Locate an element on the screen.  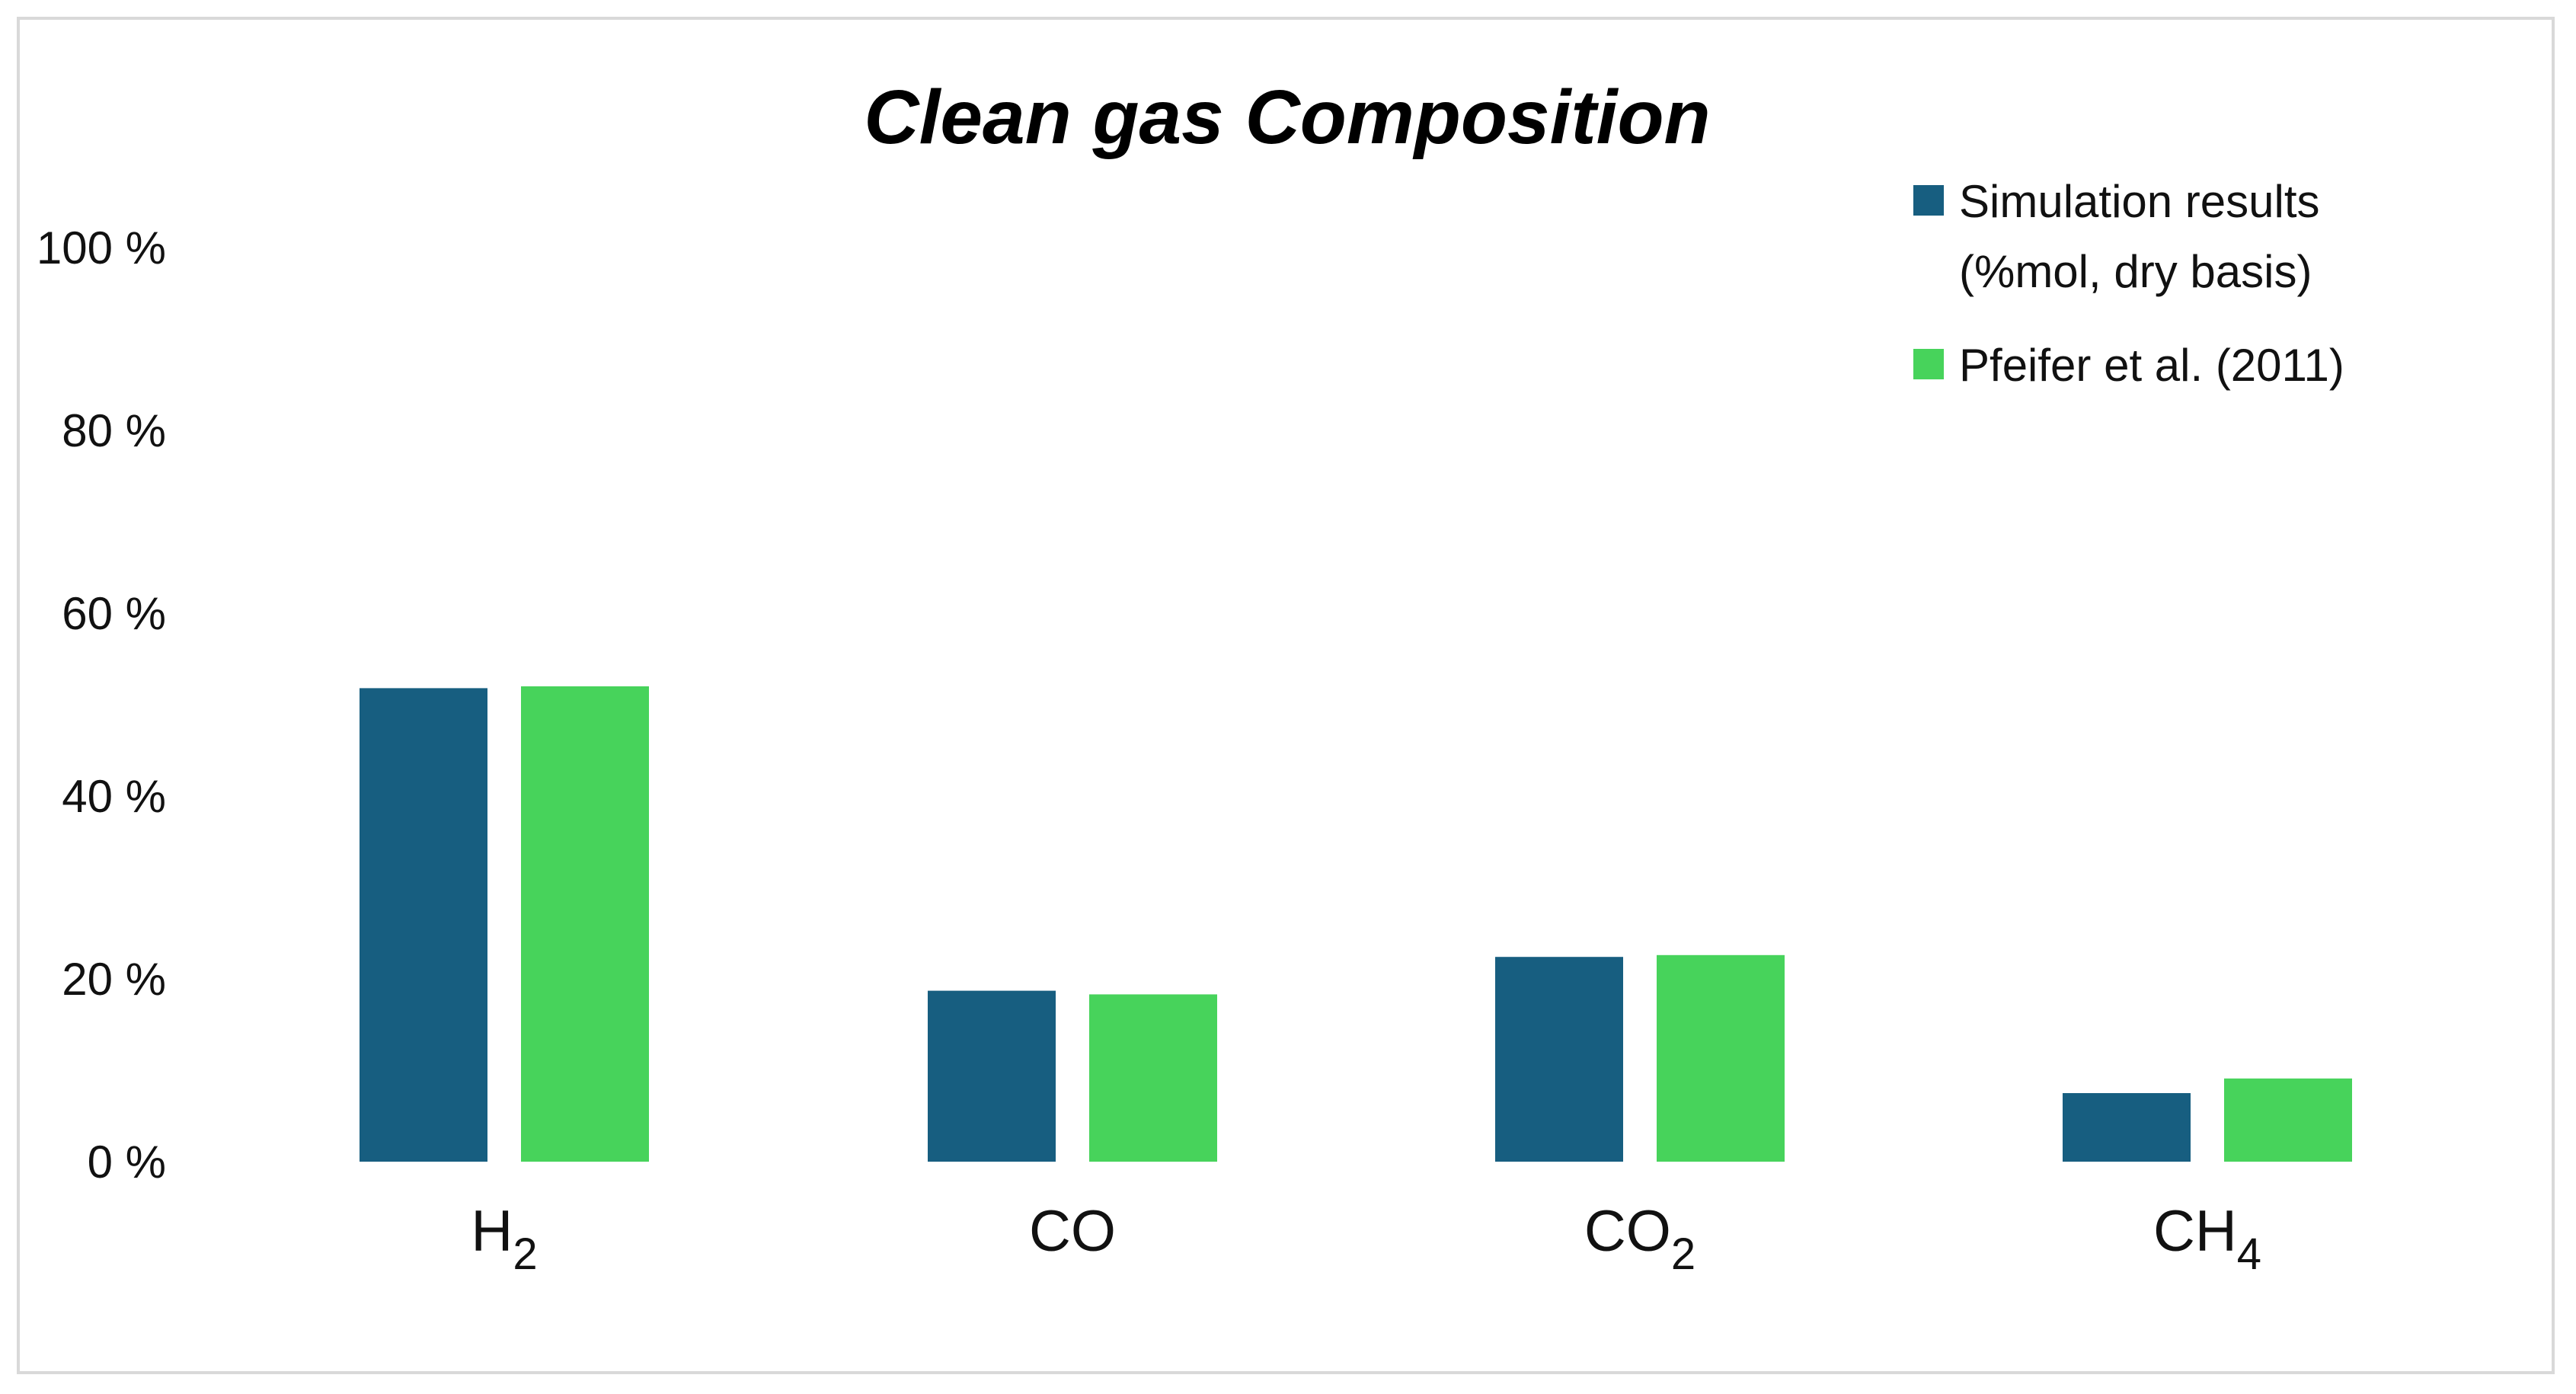
y-tick-label: 20 % is located at coordinates (114, 979).